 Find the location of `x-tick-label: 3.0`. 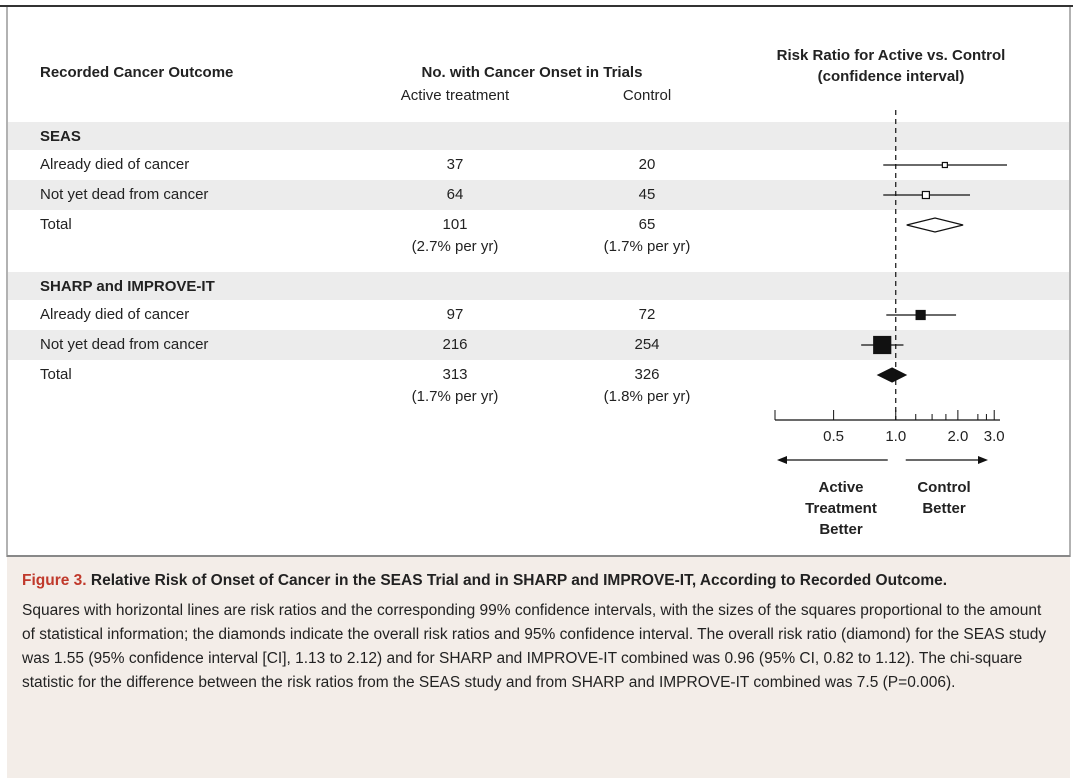

x-tick-label: 3.0 is located at coordinates (994, 436).